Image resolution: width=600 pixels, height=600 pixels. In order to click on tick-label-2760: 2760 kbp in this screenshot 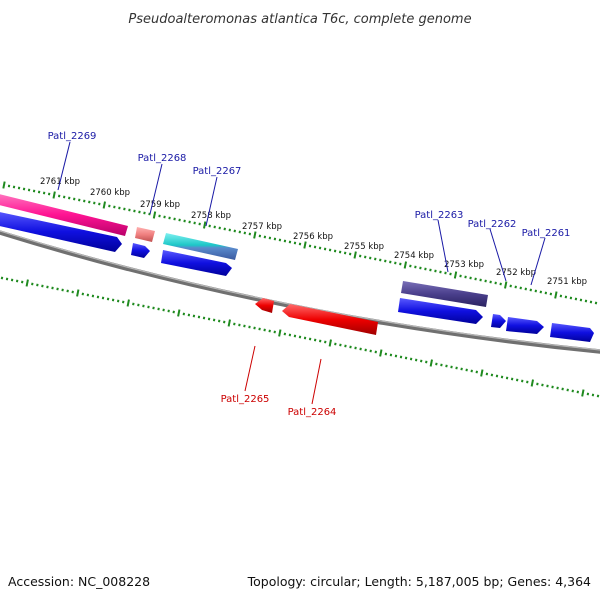, I will do `click(110, 193)`.